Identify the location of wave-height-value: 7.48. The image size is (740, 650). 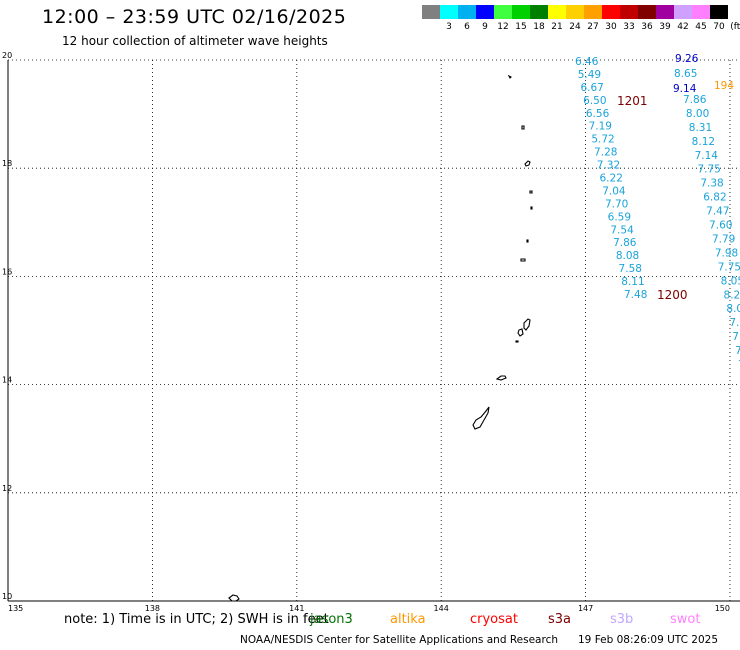
(635, 295).